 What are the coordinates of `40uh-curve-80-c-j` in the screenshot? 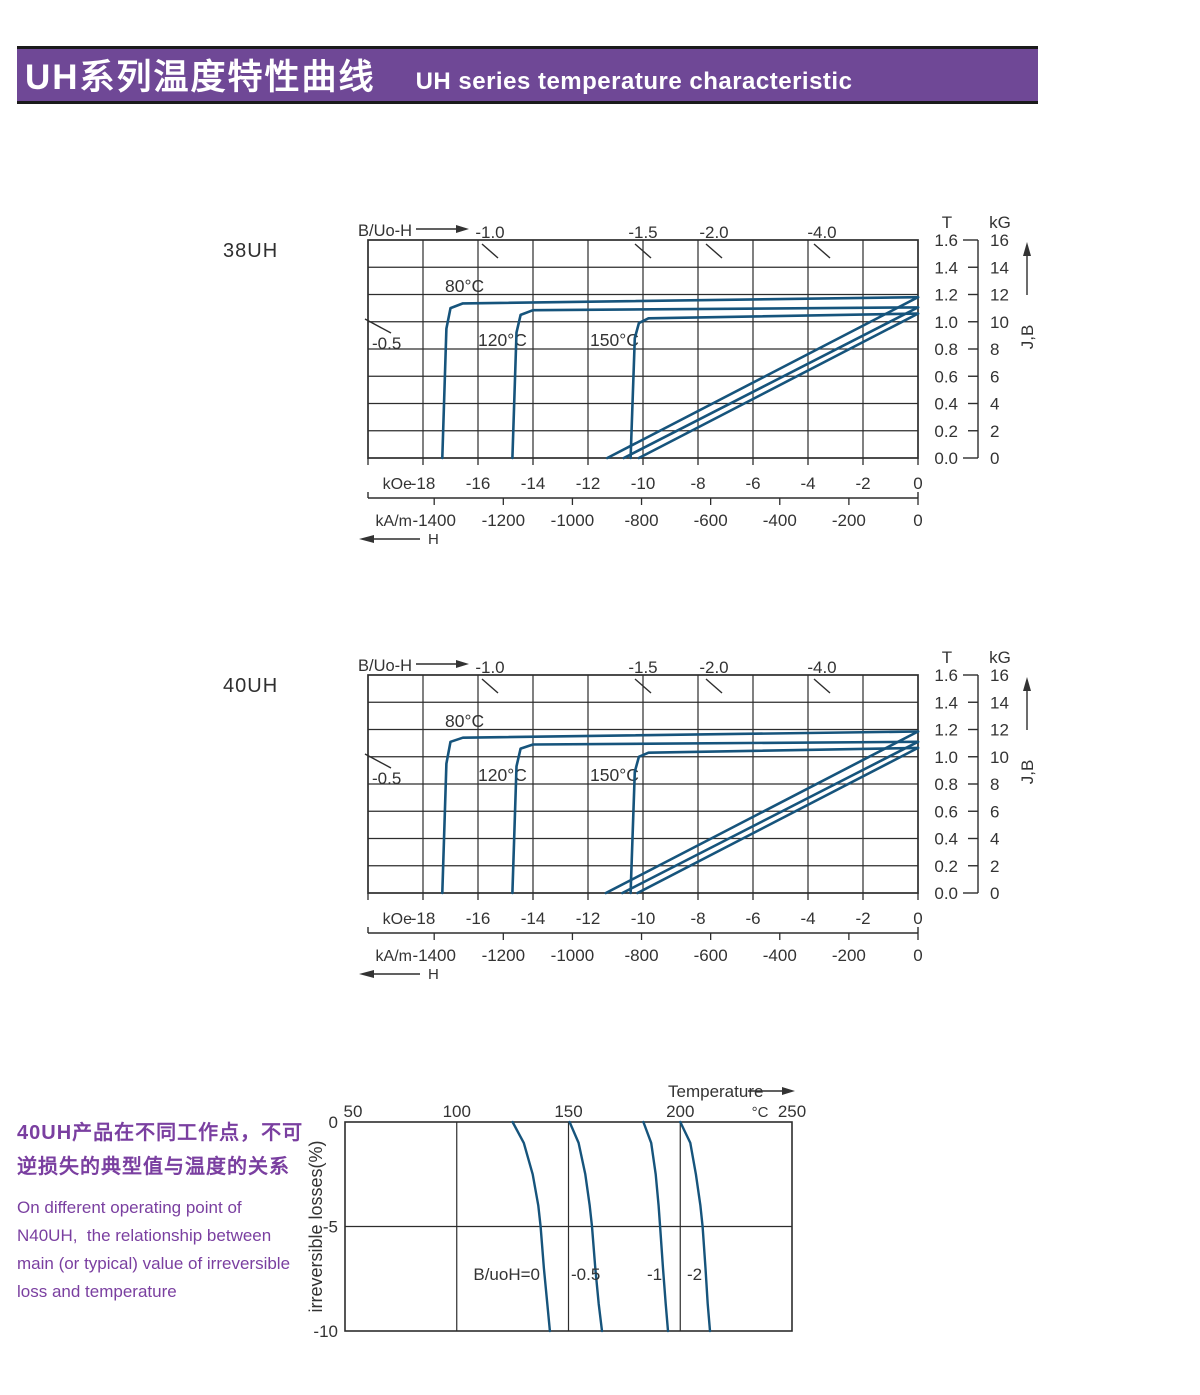 It's located at (680, 812).